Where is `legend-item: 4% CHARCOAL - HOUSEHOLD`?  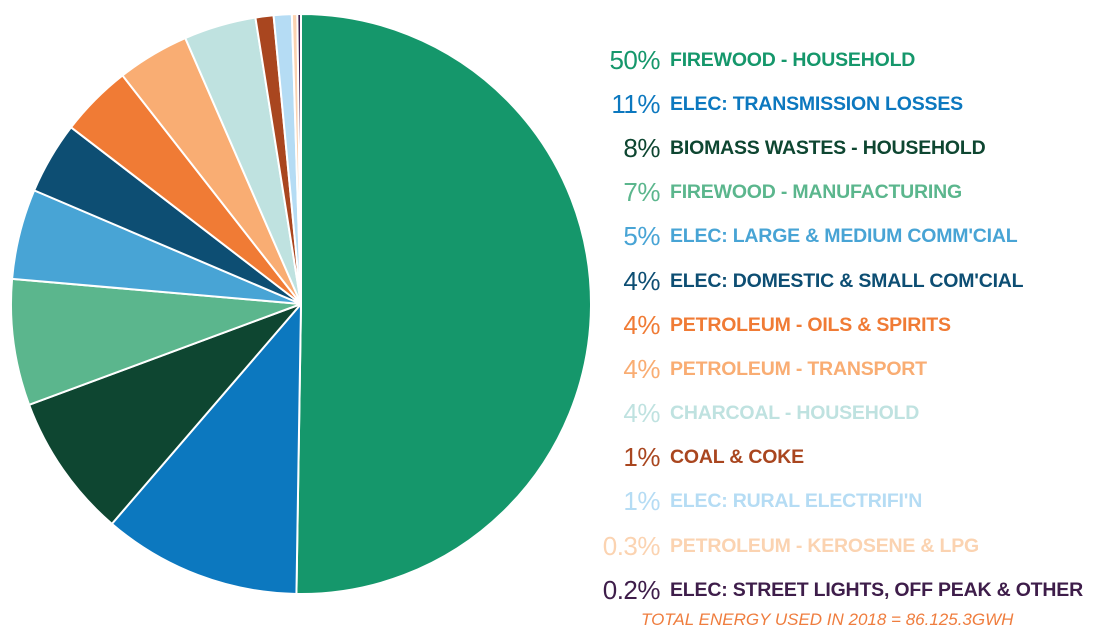
legend-item: 4% CHARCOAL - HOUSEHOLD is located at coordinates (842, 414).